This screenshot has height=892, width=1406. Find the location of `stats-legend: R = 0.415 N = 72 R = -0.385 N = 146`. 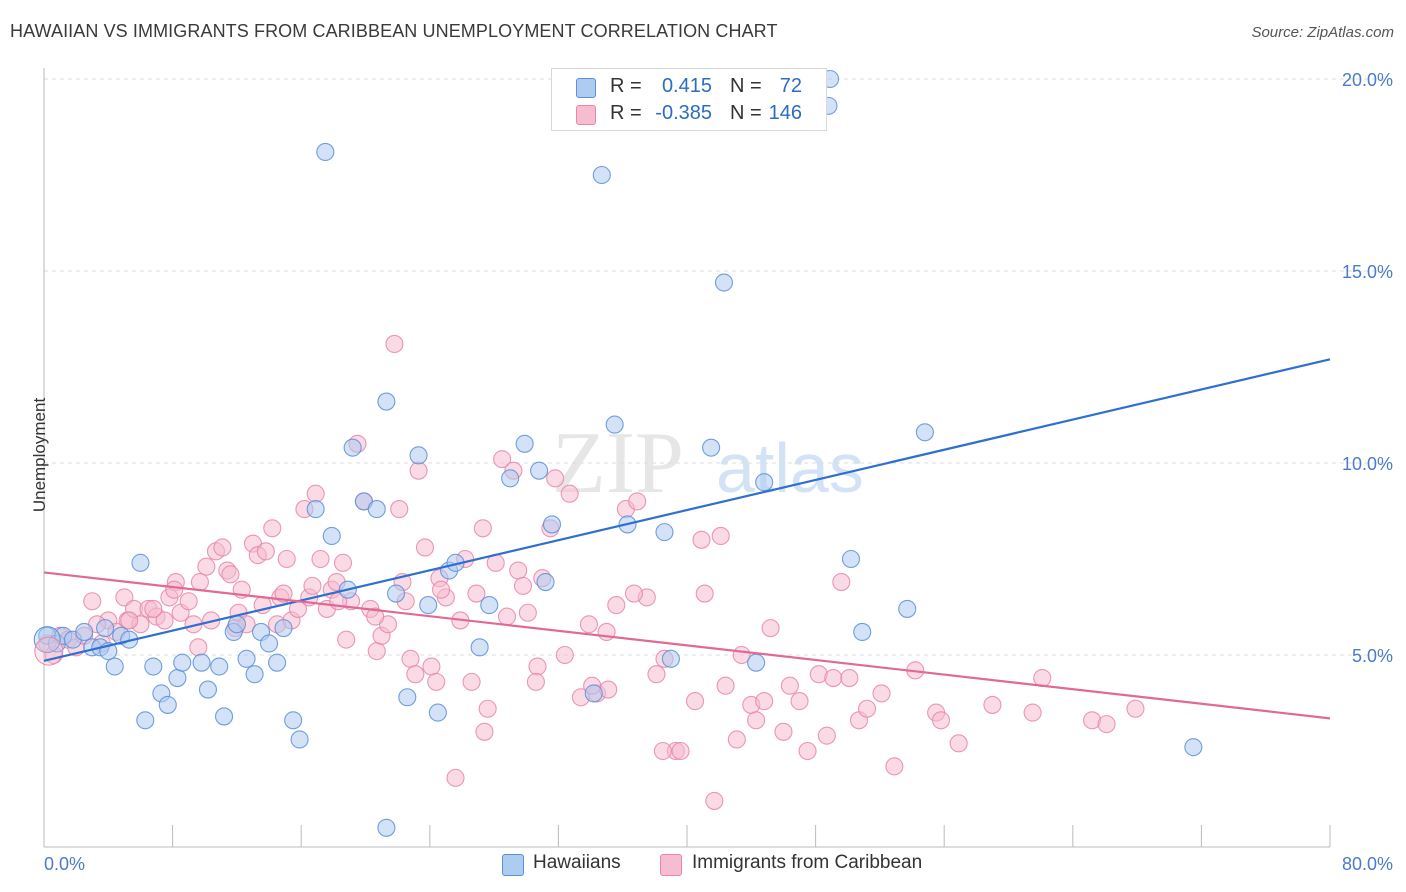

stats-legend: R = 0.415 N = 72 R = -0.385 N = 146 is located at coordinates (689, 99).